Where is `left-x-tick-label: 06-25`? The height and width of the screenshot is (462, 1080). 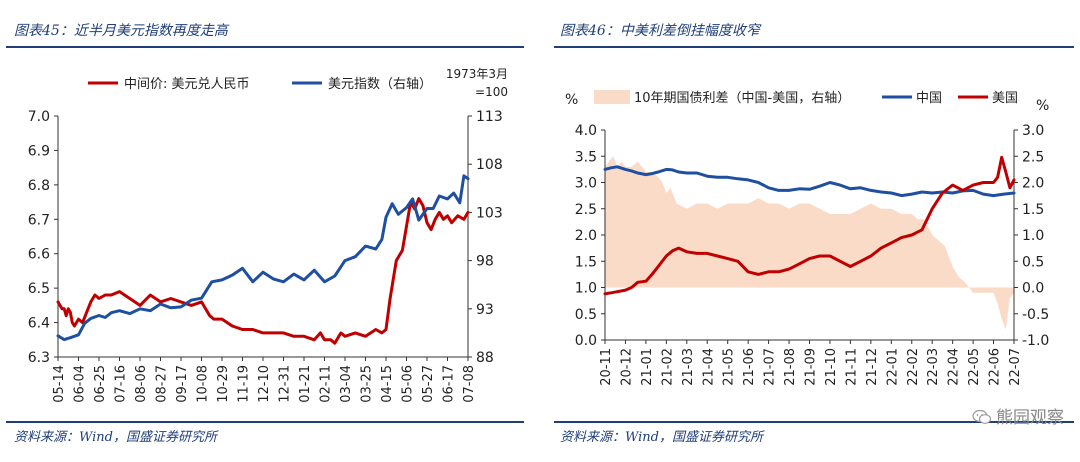 left-x-tick-label: 06-25 is located at coordinates (100, 384).